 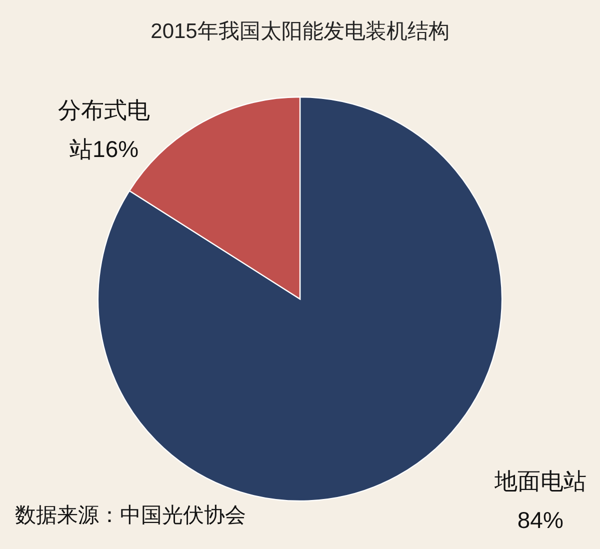 I want to click on slice-label: 地面电站, so click(x=539, y=481).